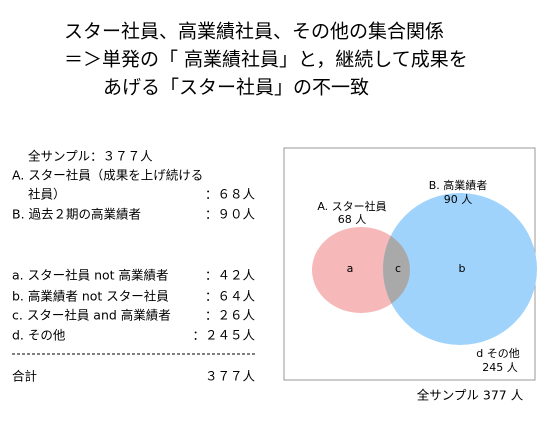 The height and width of the screenshot is (426, 560). What do you see at coordinates (24, 376) in the screenshot?
I see `total-label: 合計` at bounding box center [24, 376].